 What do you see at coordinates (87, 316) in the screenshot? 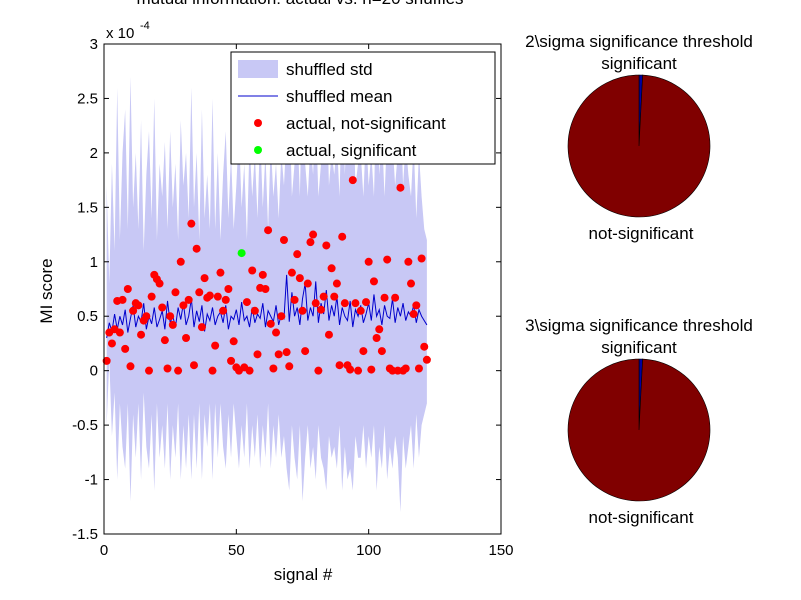
I see `y-tick-label: 0.5` at bounding box center [87, 316].